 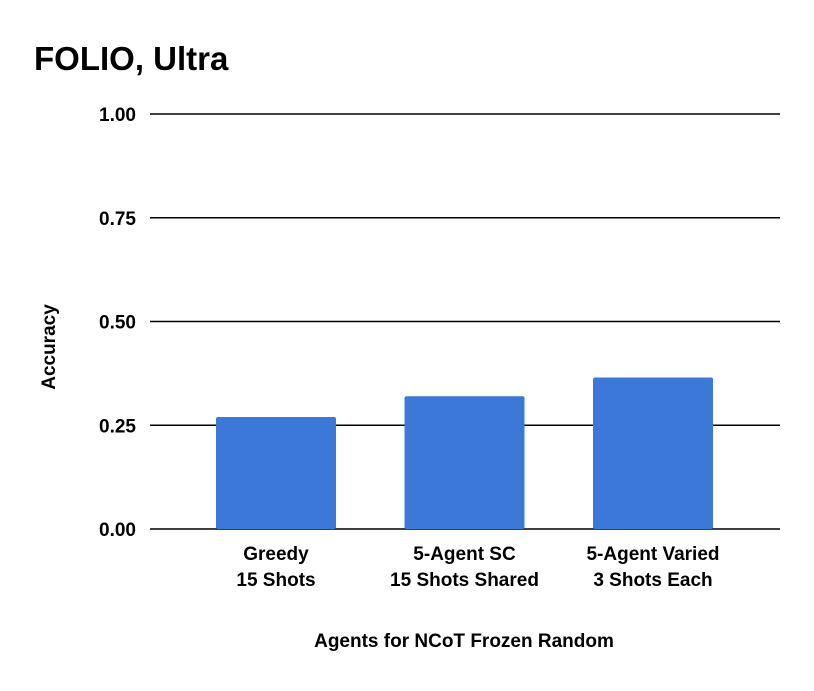 I want to click on y-tick-label: 0.00, so click(x=117, y=530).